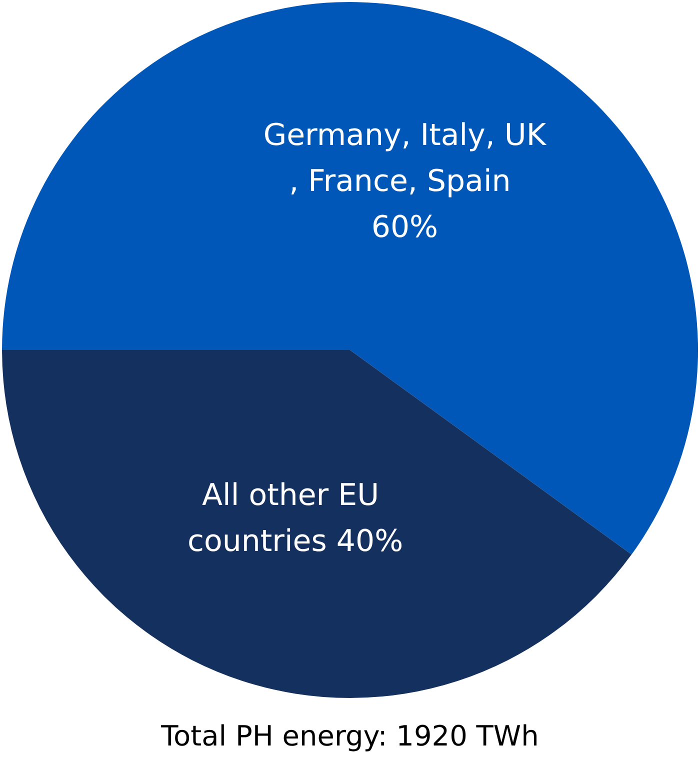 The height and width of the screenshot is (774, 700). What do you see at coordinates (349, 736) in the screenshot?
I see `text: Total PH energy: 1920 TWh` at bounding box center [349, 736].